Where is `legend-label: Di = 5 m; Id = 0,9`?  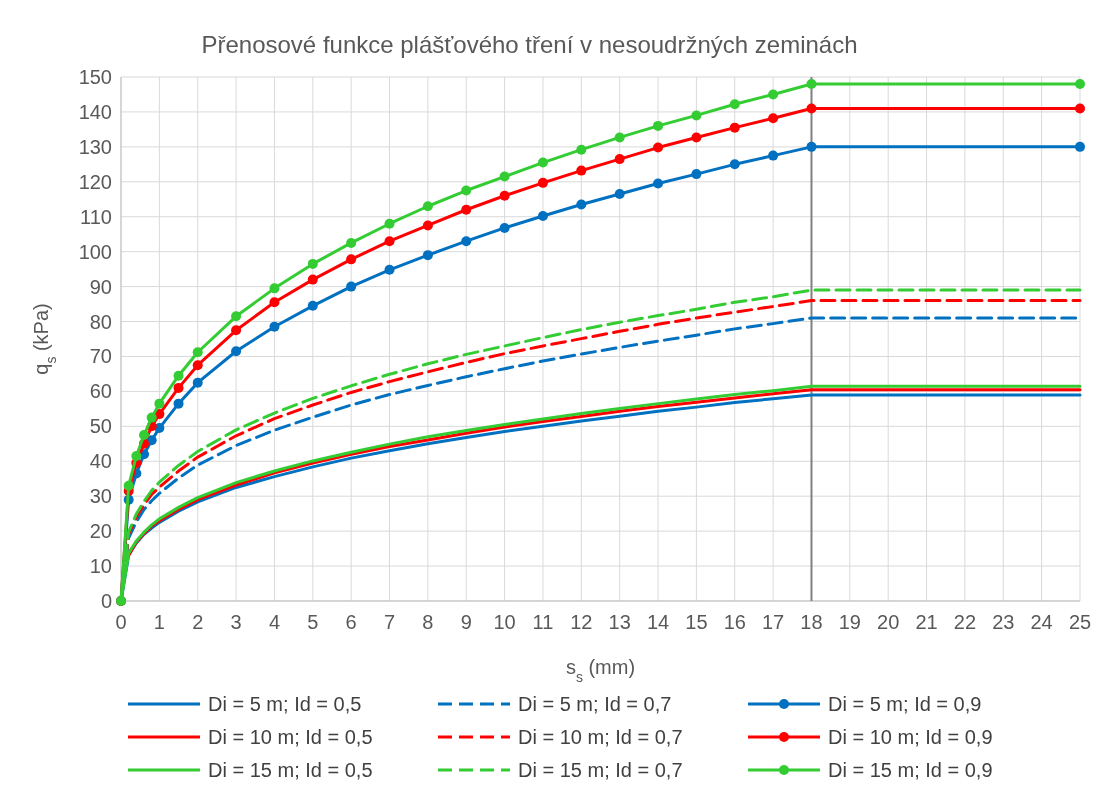
legend-label: Di = 5 m; Id = 0,9 is located at coordinates (905, 704).